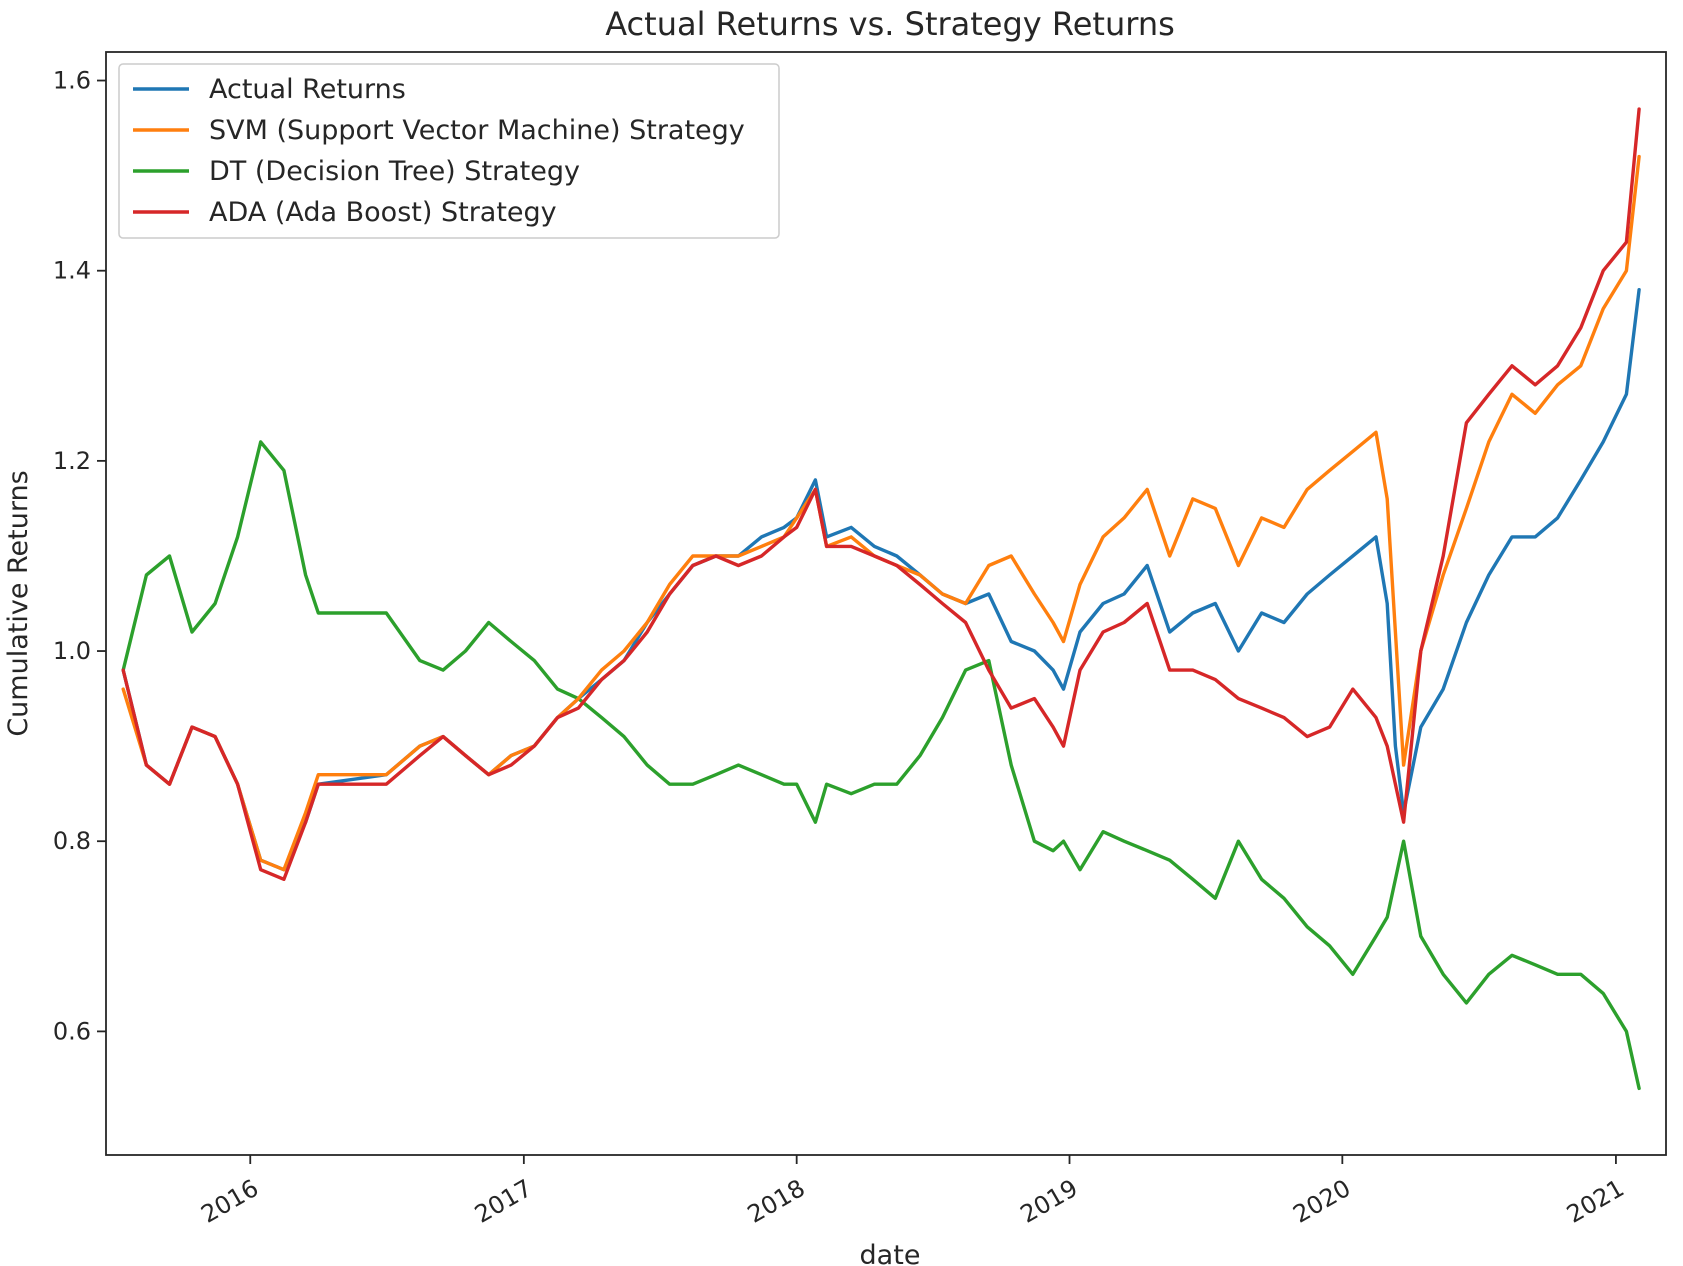 This screenshot has height=1266, width=1683. I want to click on legend-label-ada-ada-boost-strategy: ADA (Ada Boost) Strategy, so click(383, 212).